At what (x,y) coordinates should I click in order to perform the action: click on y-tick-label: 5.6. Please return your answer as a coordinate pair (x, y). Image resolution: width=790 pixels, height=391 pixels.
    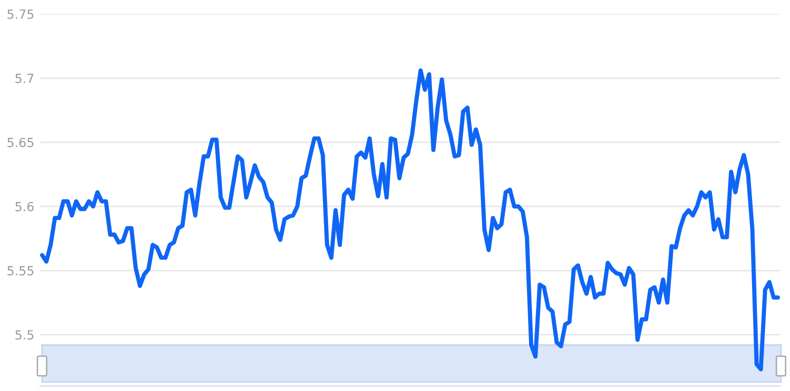
    Looking at the image, I should click on (25, 207).